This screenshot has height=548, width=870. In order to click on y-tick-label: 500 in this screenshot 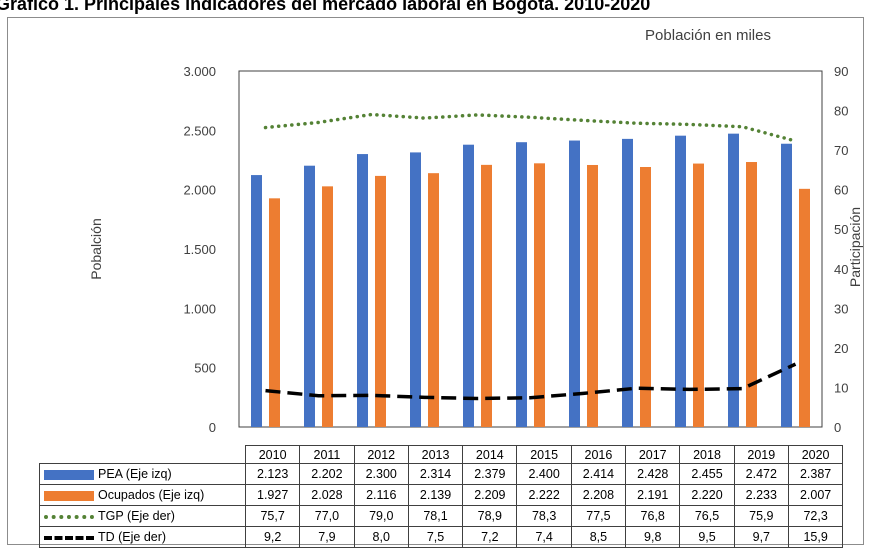, I will do `click(205, 368)`.